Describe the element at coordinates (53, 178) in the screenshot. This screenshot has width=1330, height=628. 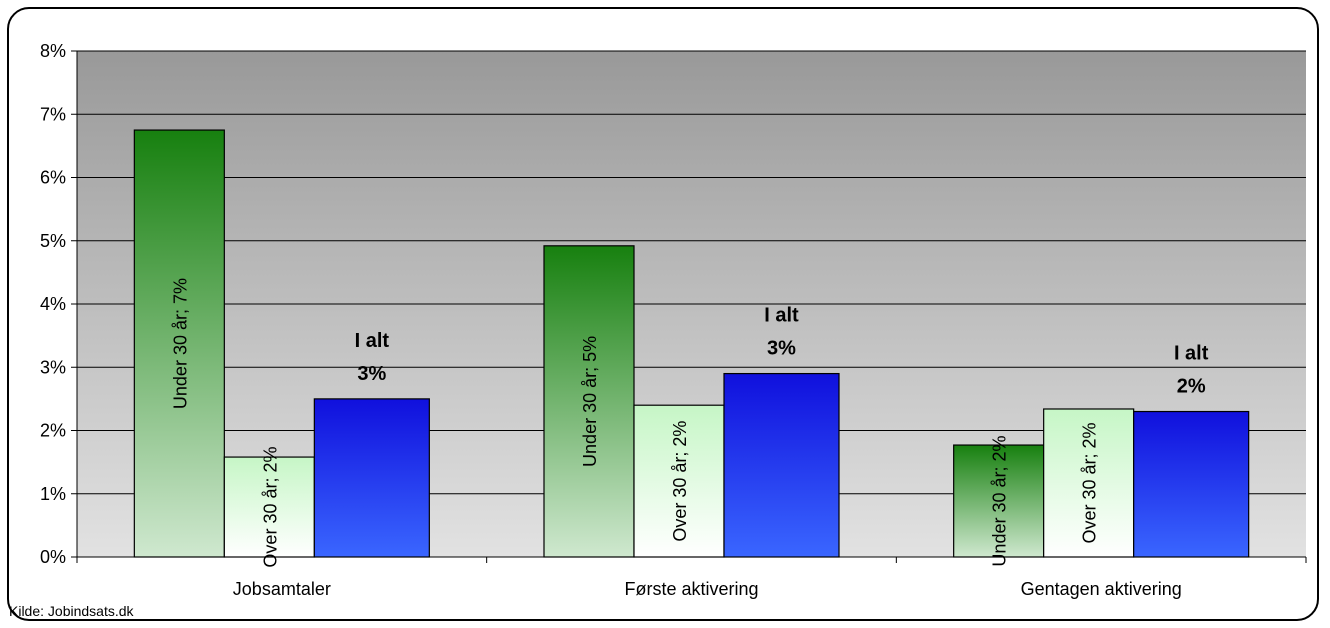
I see `y-tick-label: 6%` at that location.